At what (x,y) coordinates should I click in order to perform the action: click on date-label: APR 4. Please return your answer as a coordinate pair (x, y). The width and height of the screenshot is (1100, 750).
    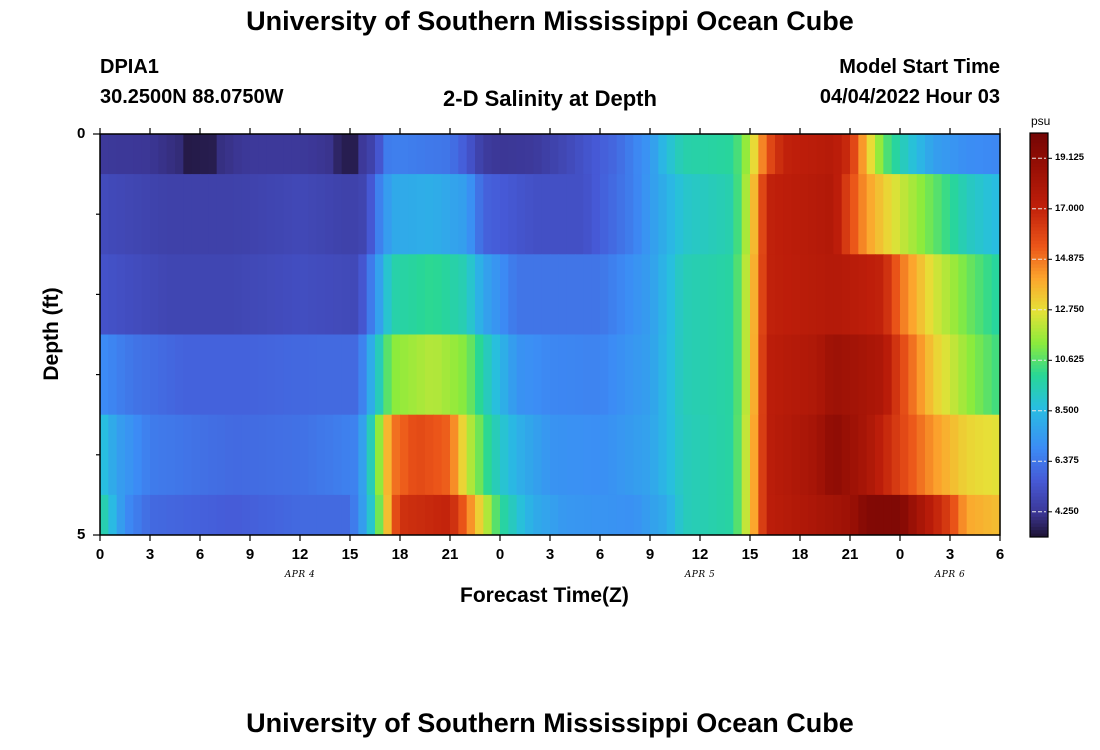
    Looking at the image, I should click on (300, 575).